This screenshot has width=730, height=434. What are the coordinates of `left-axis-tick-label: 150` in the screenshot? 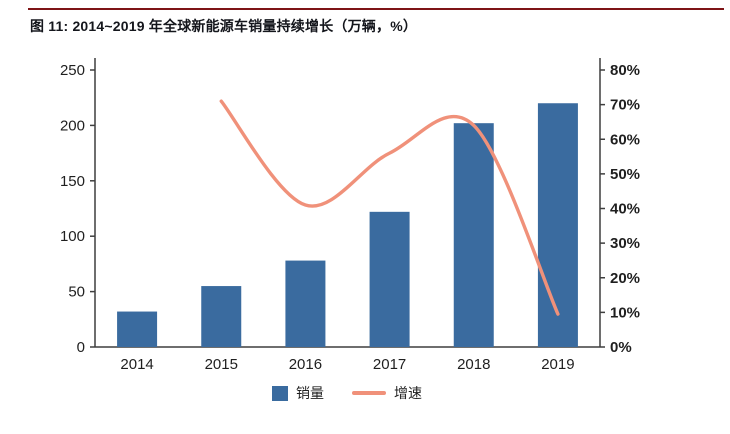 It's located at (72, 181).